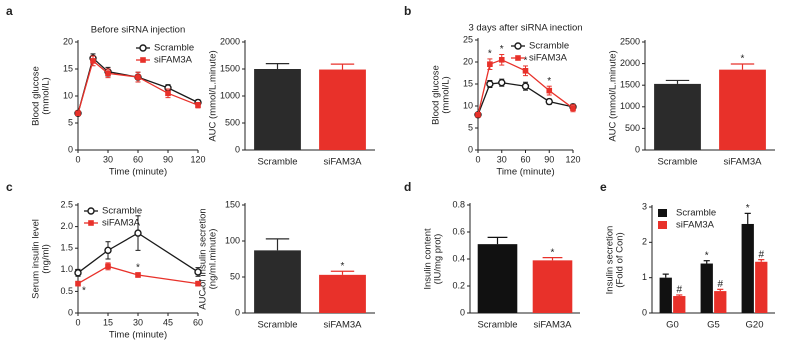  I want to click on y-tick-label: 150, so click(232, 204).